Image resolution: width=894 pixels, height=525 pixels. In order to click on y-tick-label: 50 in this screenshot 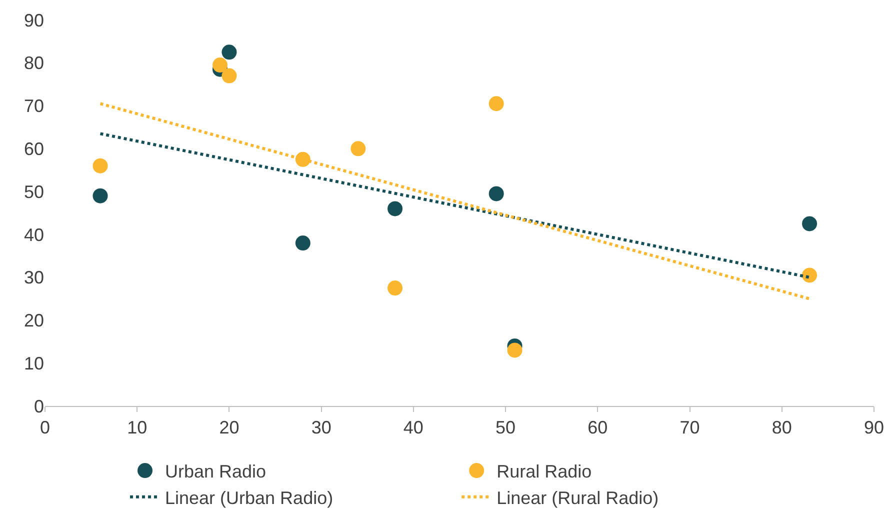, I will do `click(34, 192)`.